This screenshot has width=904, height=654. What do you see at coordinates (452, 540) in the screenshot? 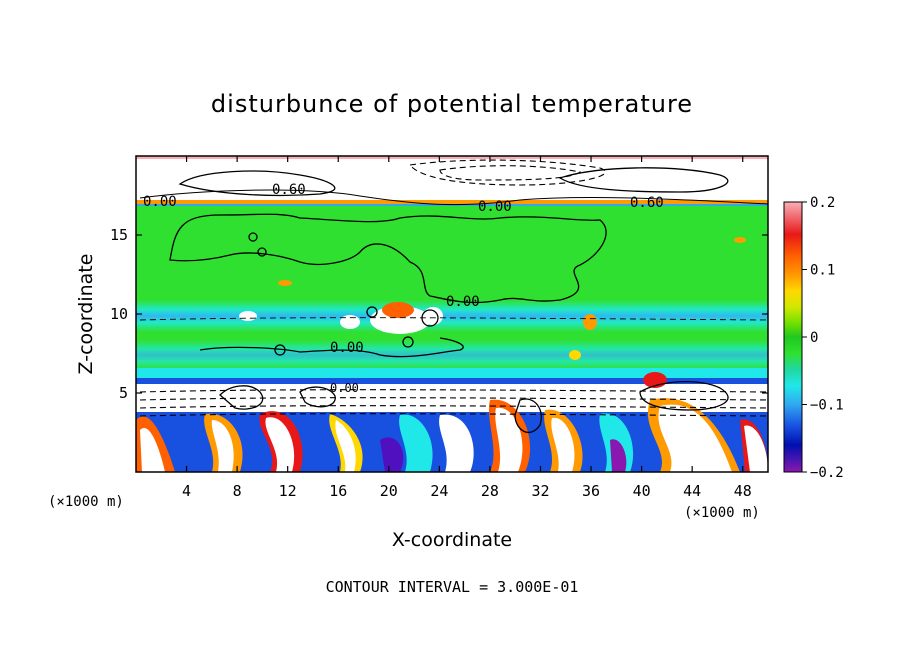
I see `x-axis-title: X-coordinate` at bounding box center [452, 540].